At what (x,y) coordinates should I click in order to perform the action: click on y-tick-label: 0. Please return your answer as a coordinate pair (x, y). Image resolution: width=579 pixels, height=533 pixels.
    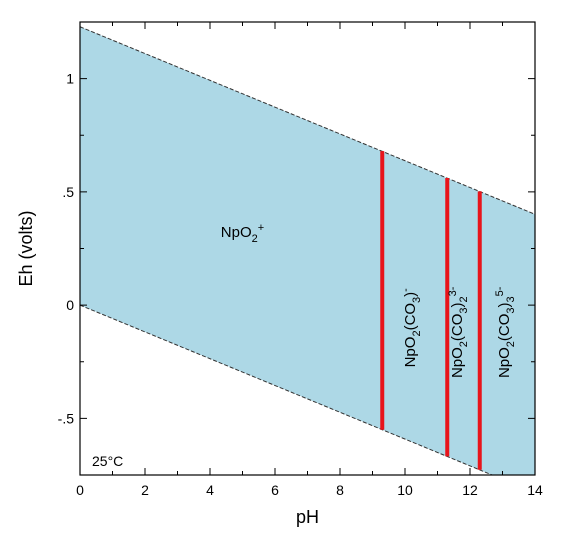
    Looking at the image, I should click on (70, 305).